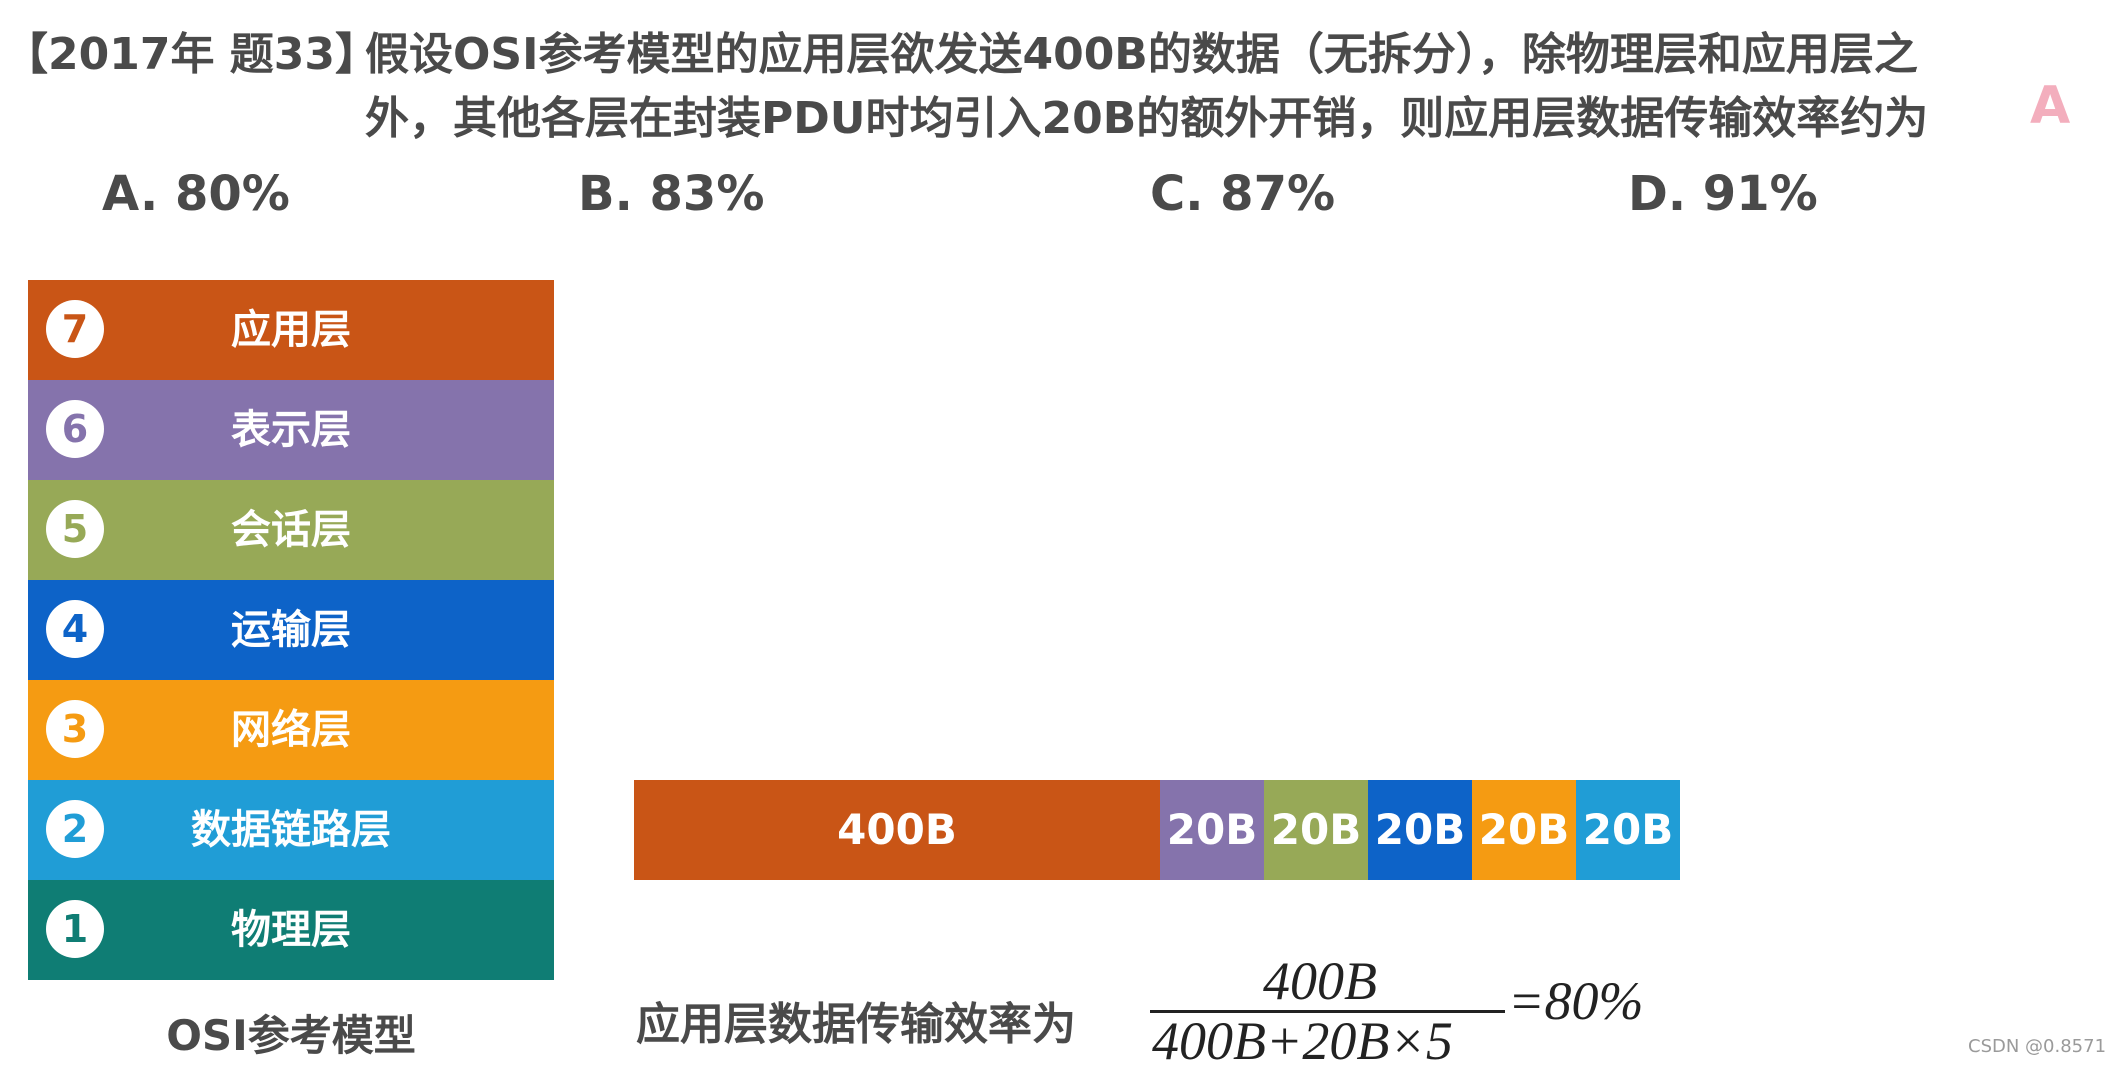 The height and width of the screenshot is (1072, 2110). I want to click on layer-number-badge: 5, so click(75, 529).